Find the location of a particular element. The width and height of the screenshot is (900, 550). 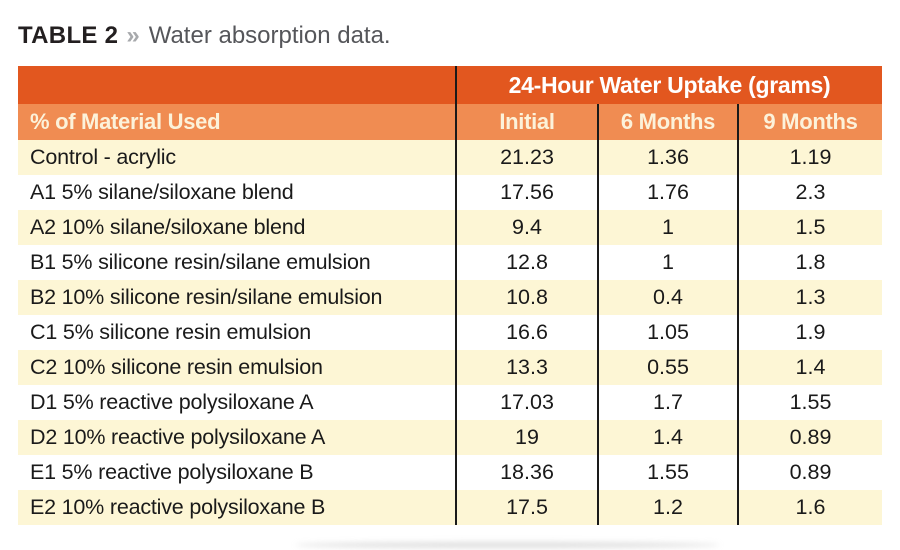

cell-6-months: 1.7 is located at coordinates (667, 402).